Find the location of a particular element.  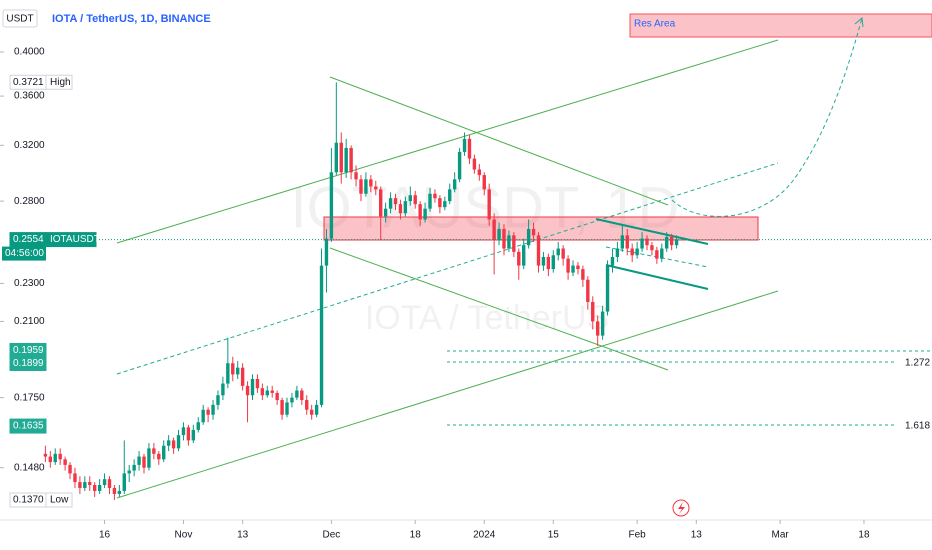

desc-lower is located at coordinates (499, 309).